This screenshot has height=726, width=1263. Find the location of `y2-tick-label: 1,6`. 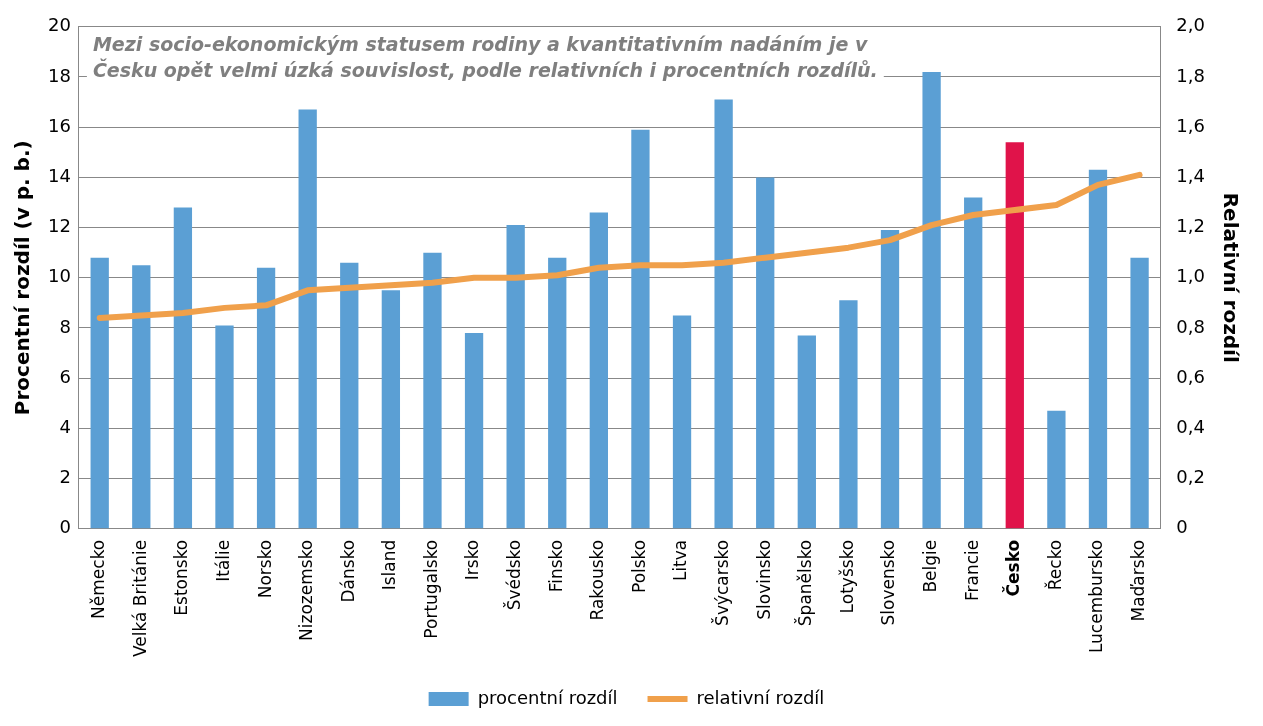

y2-tick-label: 1,6 is located at coordinates (1191, 125).